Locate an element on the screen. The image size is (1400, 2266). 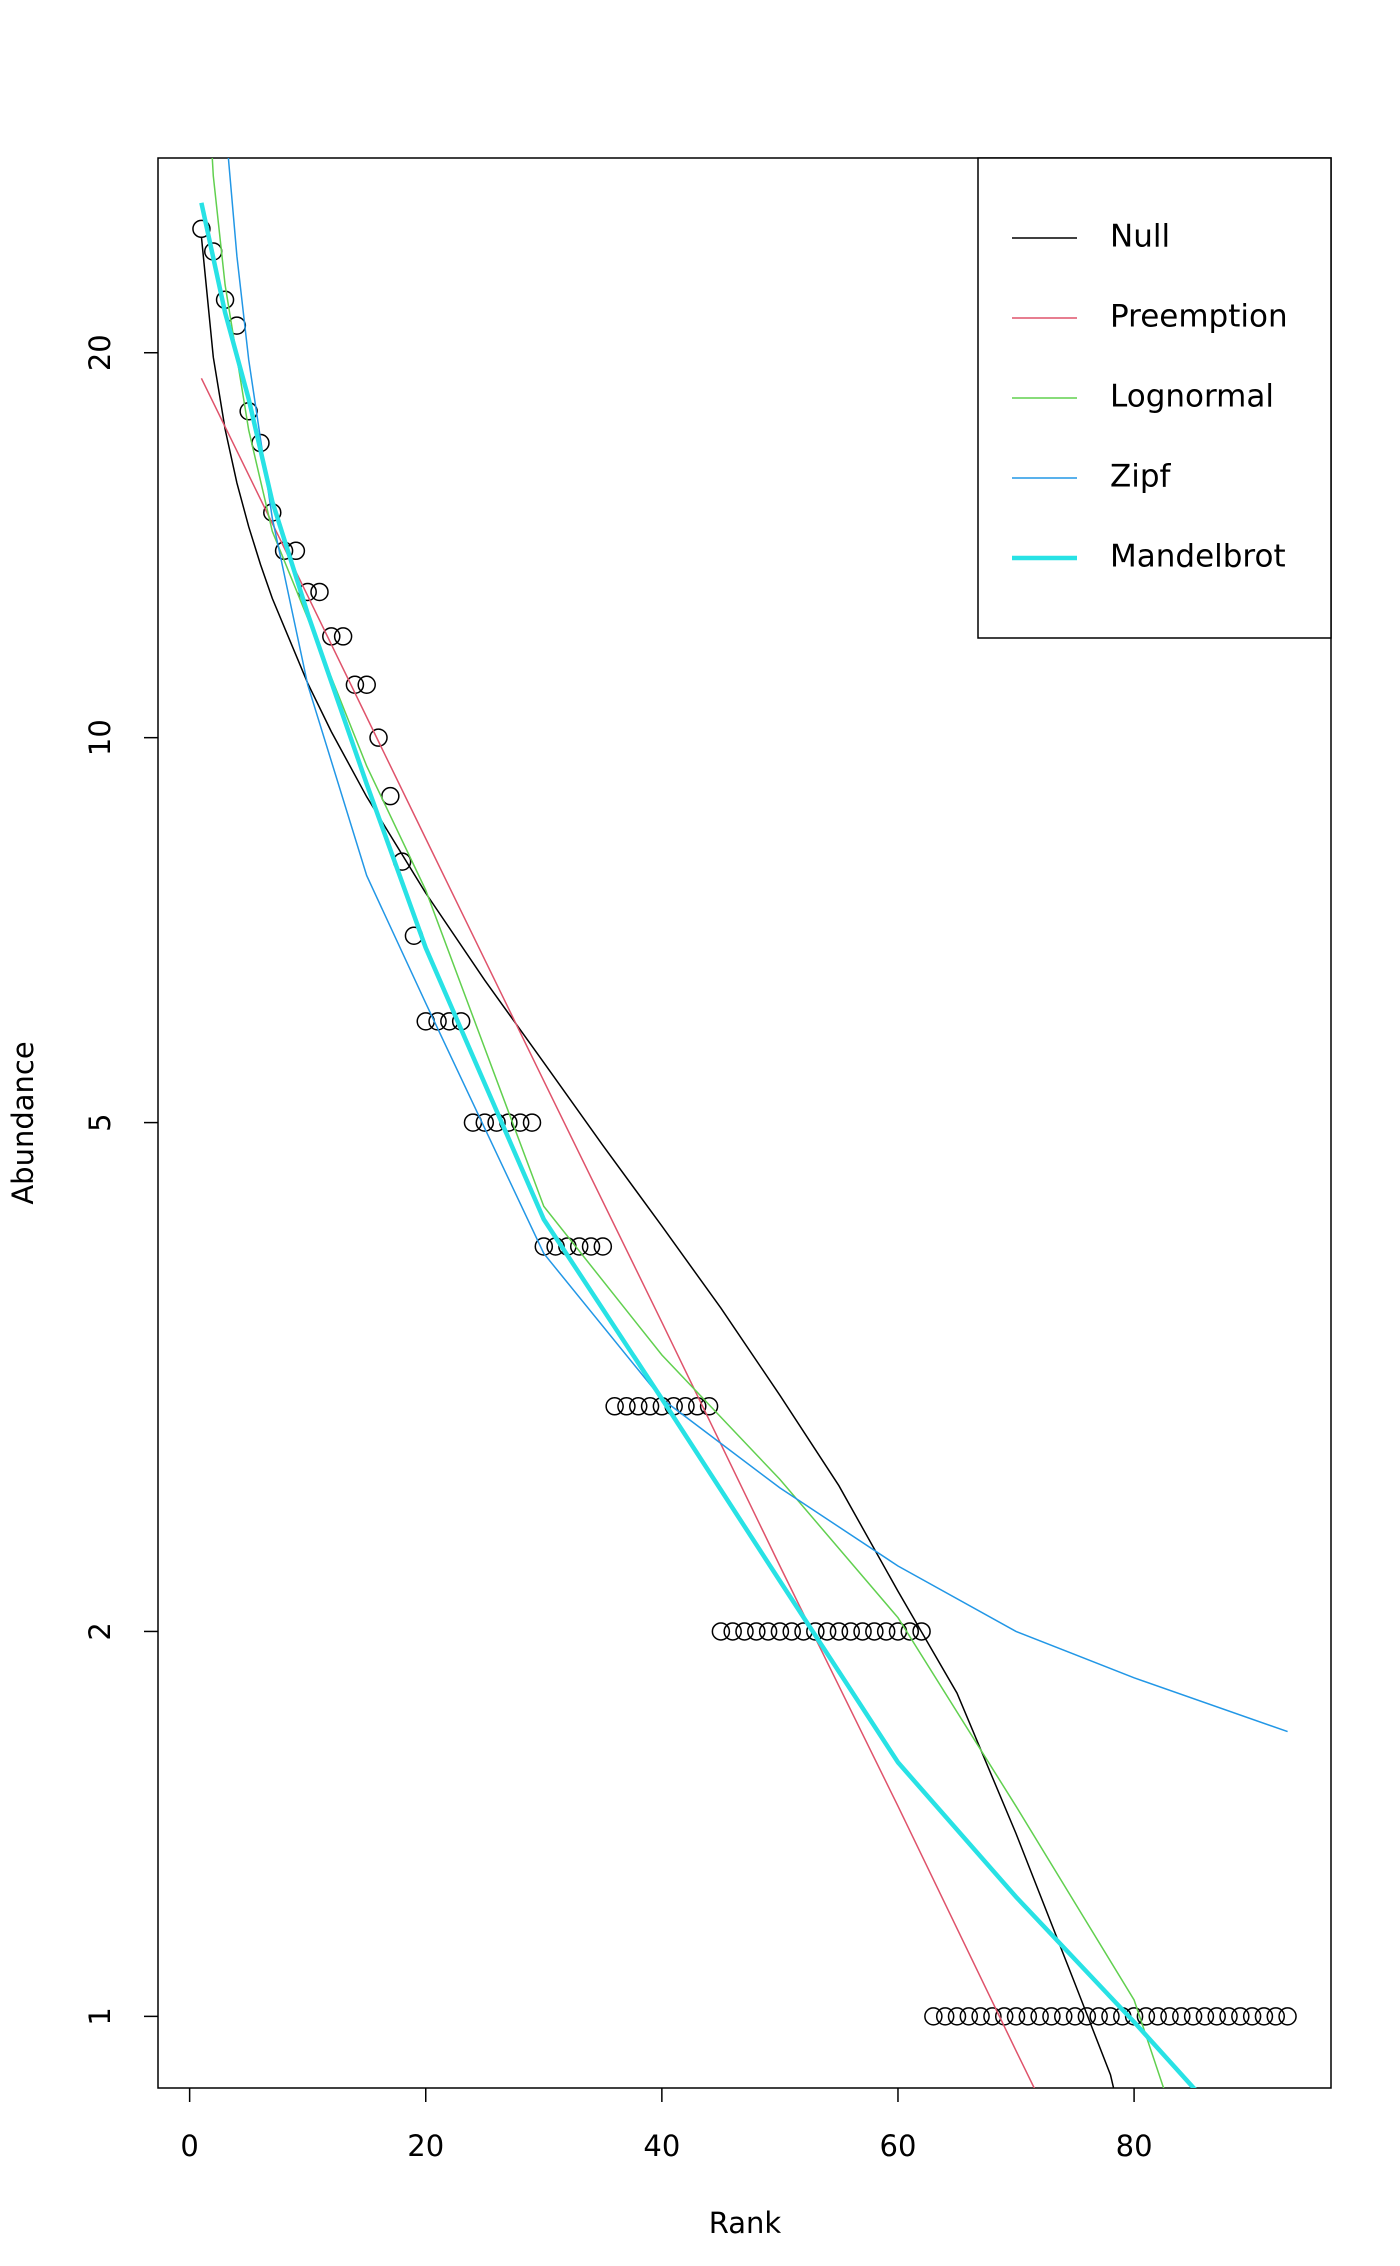
y-tick-label: 1 is located at coordinates (100, 2016).